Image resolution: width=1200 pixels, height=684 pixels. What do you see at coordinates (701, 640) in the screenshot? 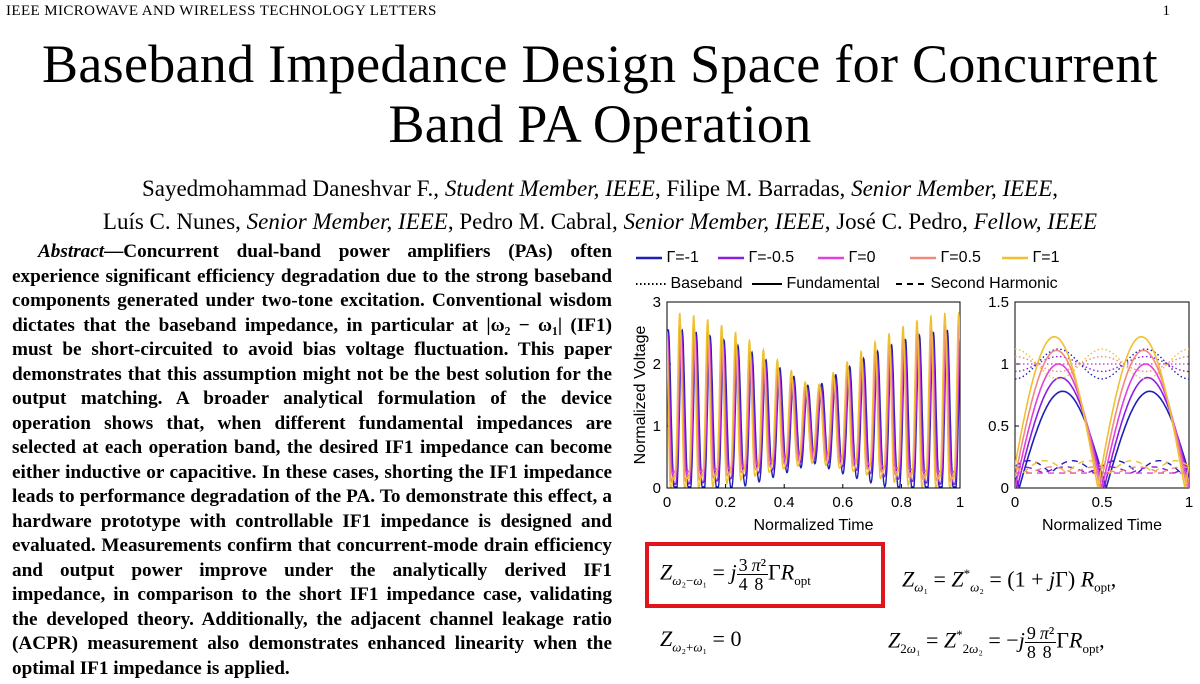
I see `equation-sum: Zω₂+ω₁ = 0` at bounding box center [701, 640].